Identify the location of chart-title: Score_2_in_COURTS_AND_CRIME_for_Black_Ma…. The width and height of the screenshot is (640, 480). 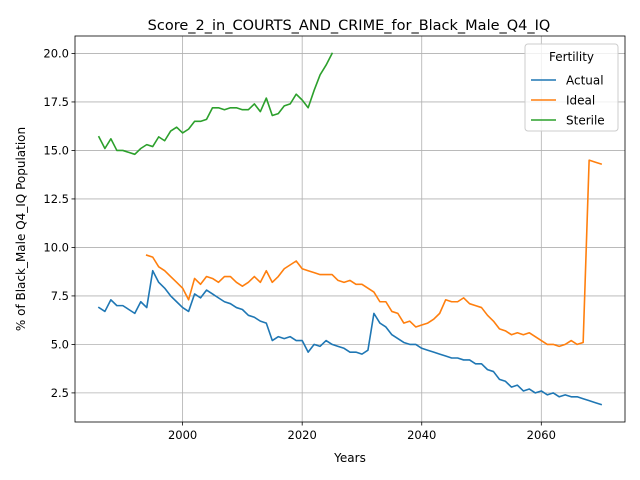
(349, 26).